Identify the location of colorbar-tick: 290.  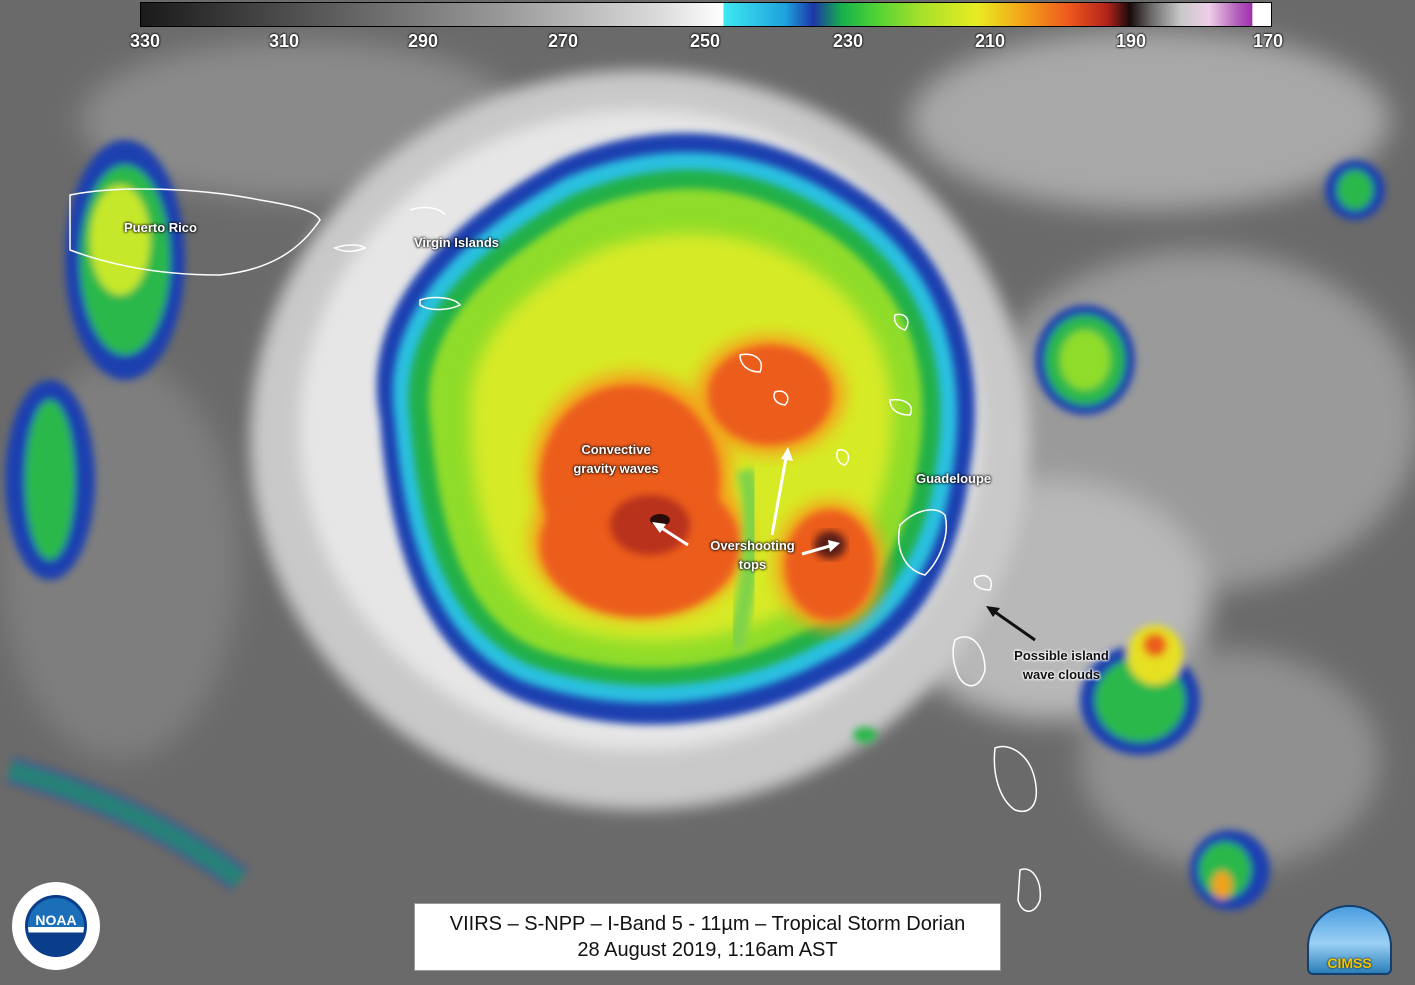
(423, 41).